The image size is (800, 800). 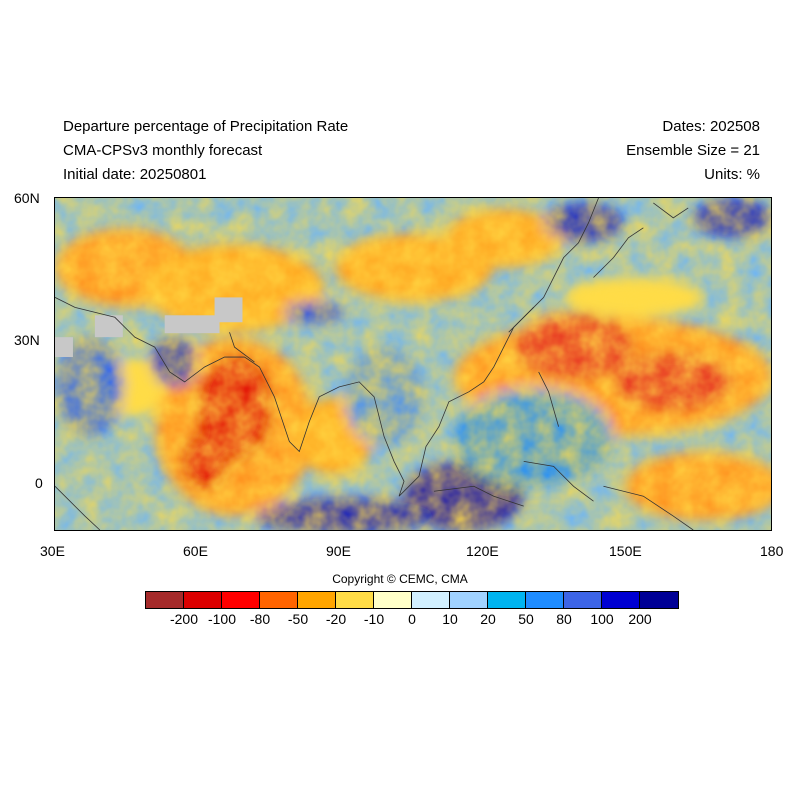 I want to click on colorbar, so click(x=412, y=600).